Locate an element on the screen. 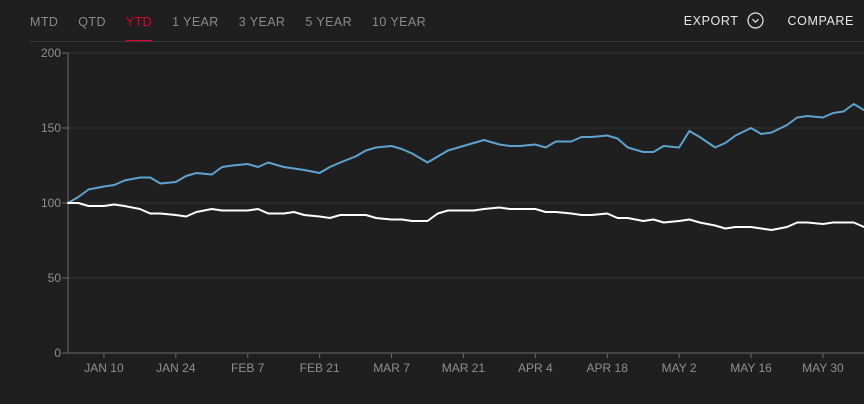 The image size is (864, 404). x-tick-label: JAN 10 is located at coordinates (104, 368).